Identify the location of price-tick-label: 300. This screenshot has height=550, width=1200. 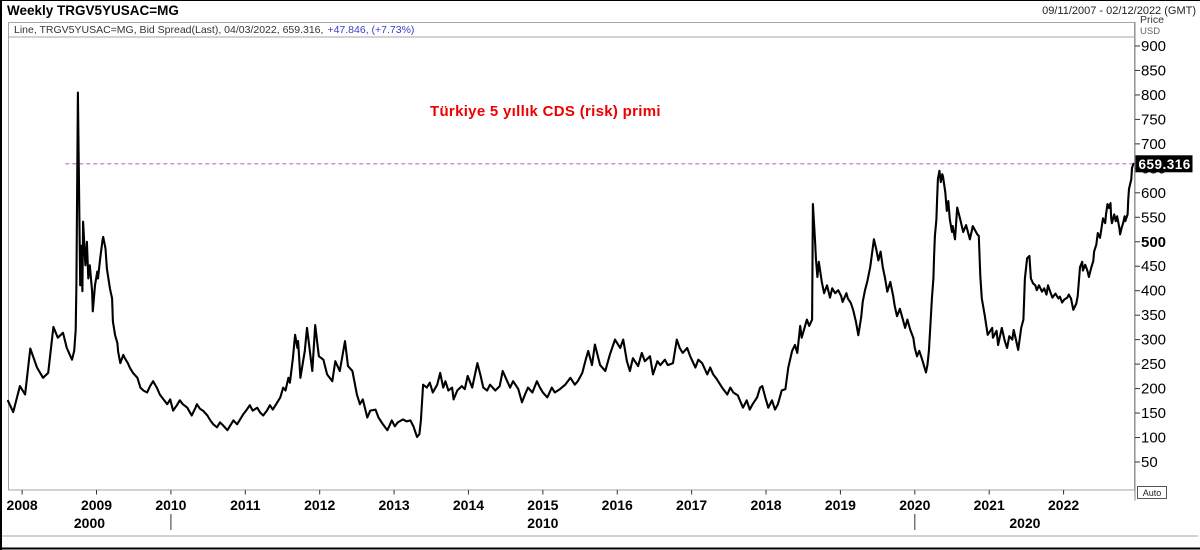
(1153, 340).